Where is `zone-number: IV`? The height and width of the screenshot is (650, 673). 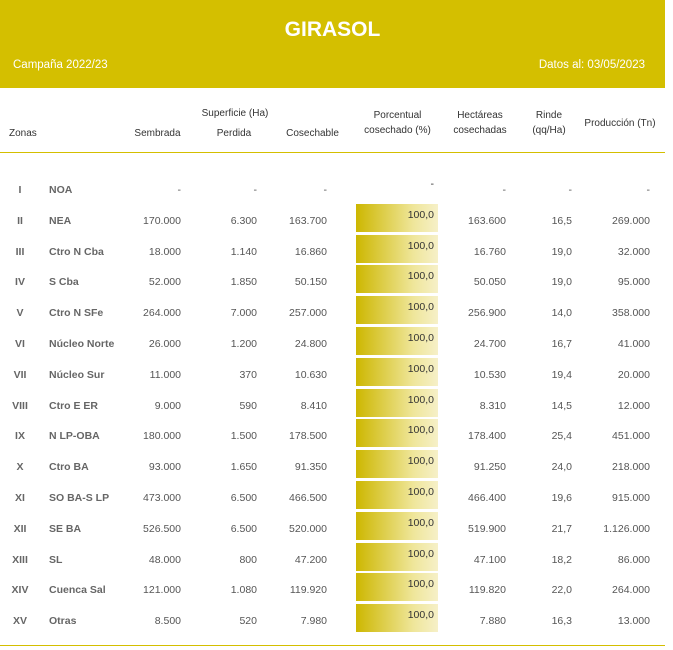 zone-number: IV is located at coordinates (20, 282).